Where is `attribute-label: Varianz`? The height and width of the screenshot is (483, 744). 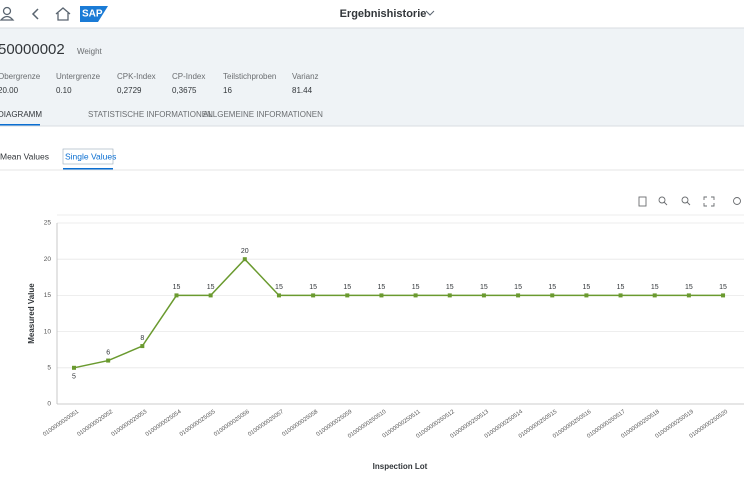 attribute-label: Varianz is located at coordinates (305, 76).